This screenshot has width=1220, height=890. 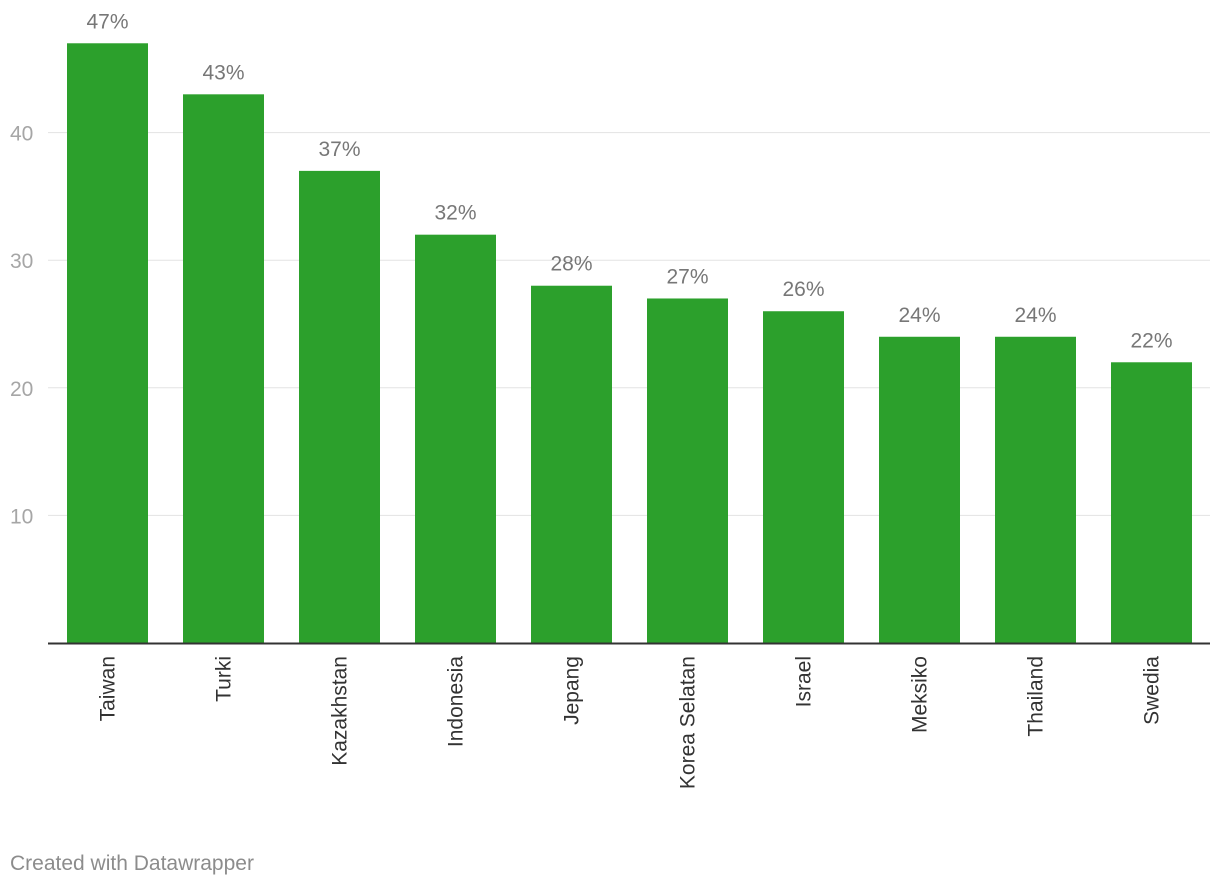 I want to click on bar-jepang, so click(x=571, y=464).